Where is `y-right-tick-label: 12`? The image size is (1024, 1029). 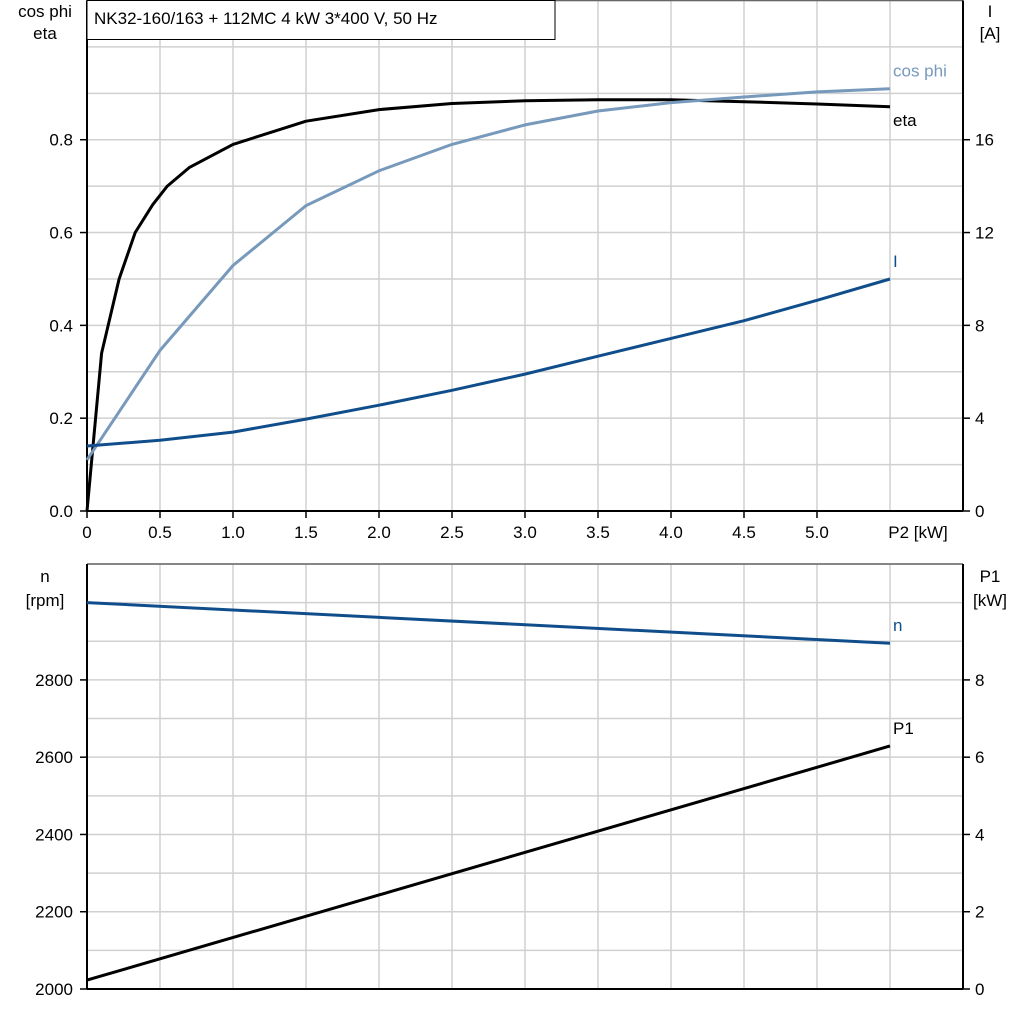 y-right-tick-label: 12 is located at coordinates (984, 233).